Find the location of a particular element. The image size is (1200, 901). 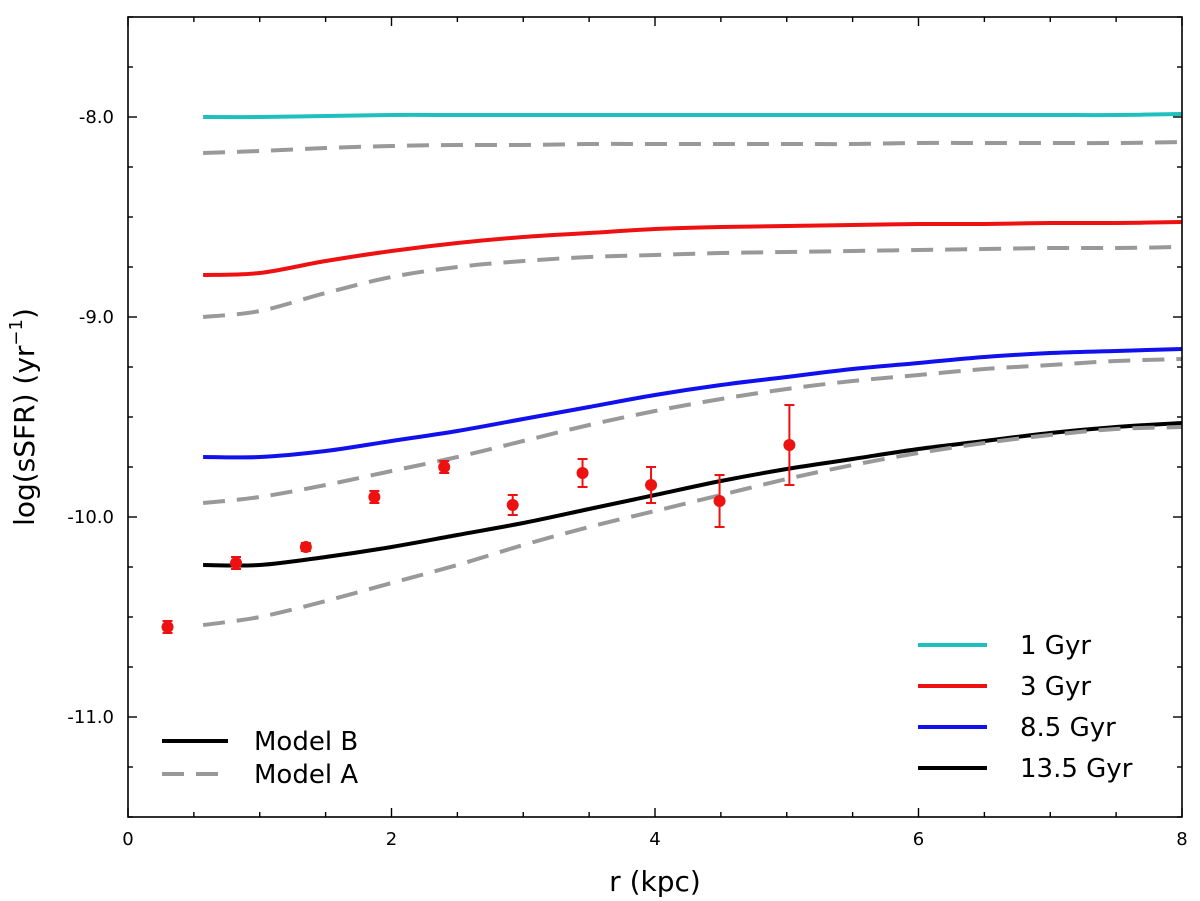

x-tick-label: 4 is located at coordinates (654, 839).